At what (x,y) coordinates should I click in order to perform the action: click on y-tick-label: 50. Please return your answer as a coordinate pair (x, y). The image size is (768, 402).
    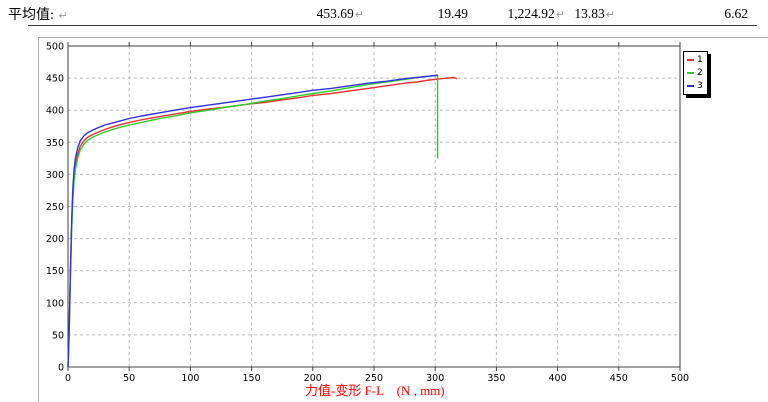
    Looking at the image, I should click on (58, 335).